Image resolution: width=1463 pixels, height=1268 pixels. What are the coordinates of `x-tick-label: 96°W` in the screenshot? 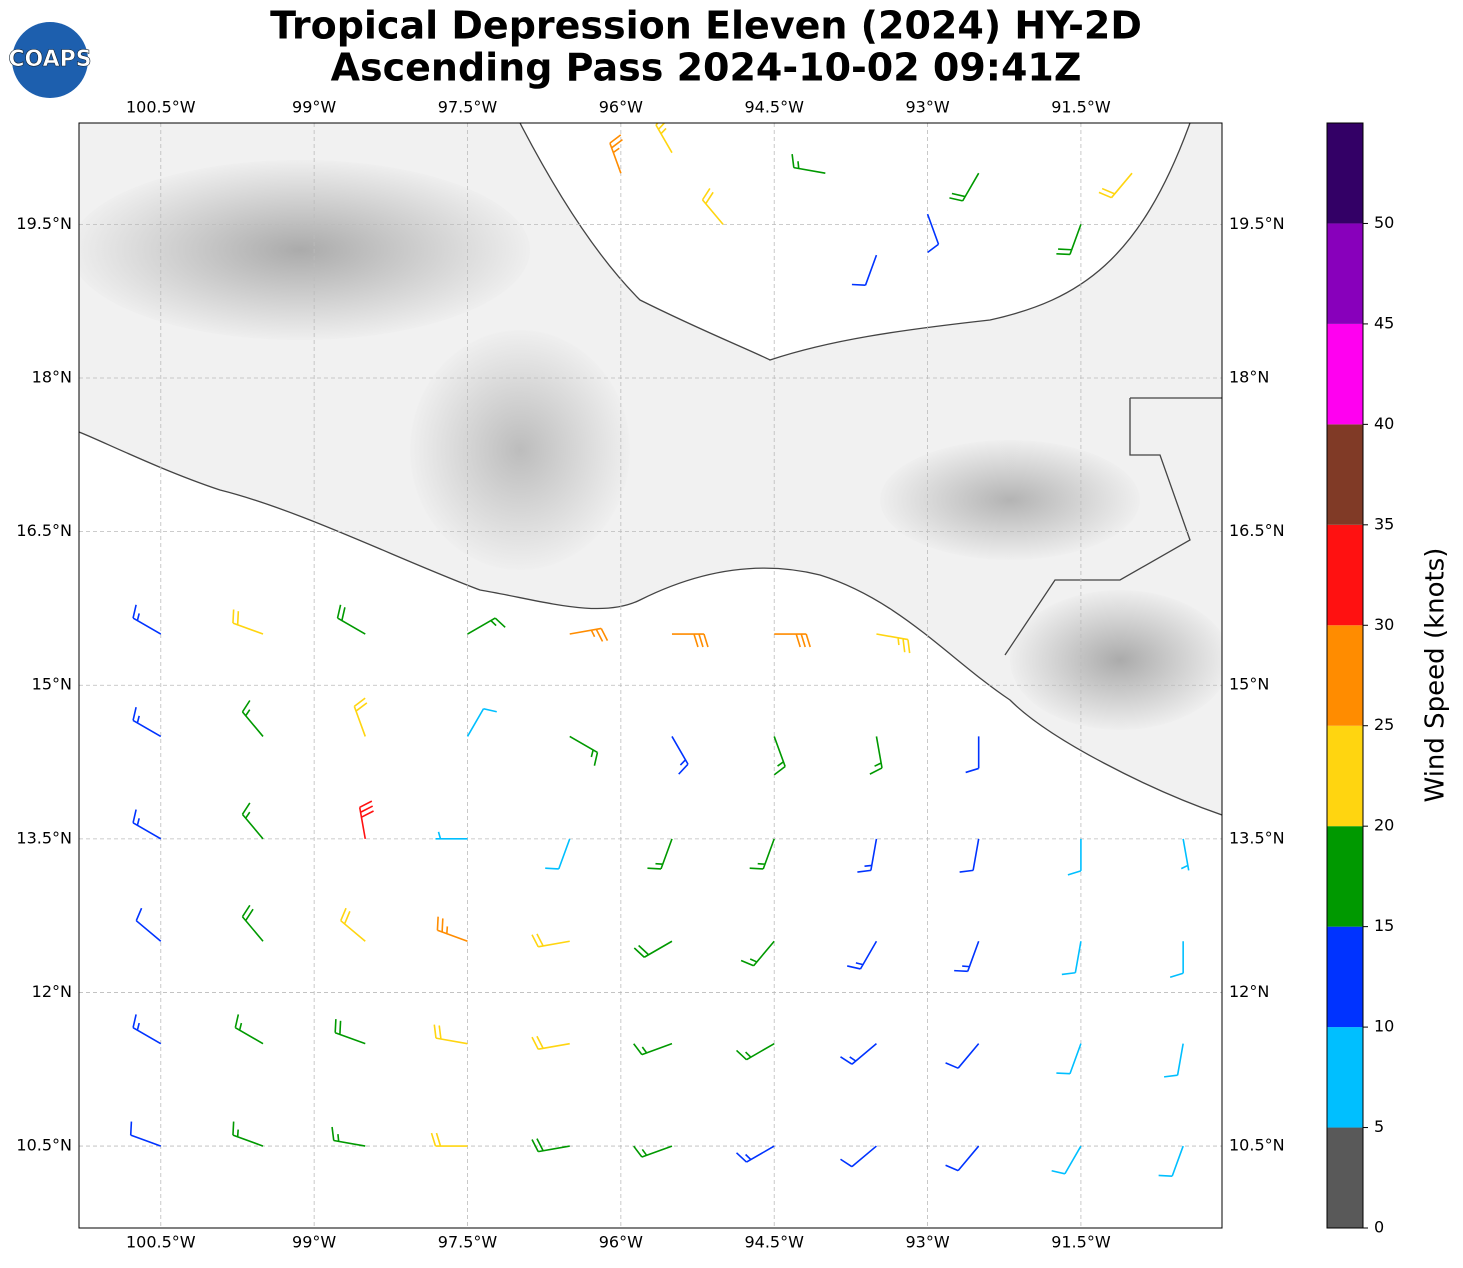 It's located at (621, 107).